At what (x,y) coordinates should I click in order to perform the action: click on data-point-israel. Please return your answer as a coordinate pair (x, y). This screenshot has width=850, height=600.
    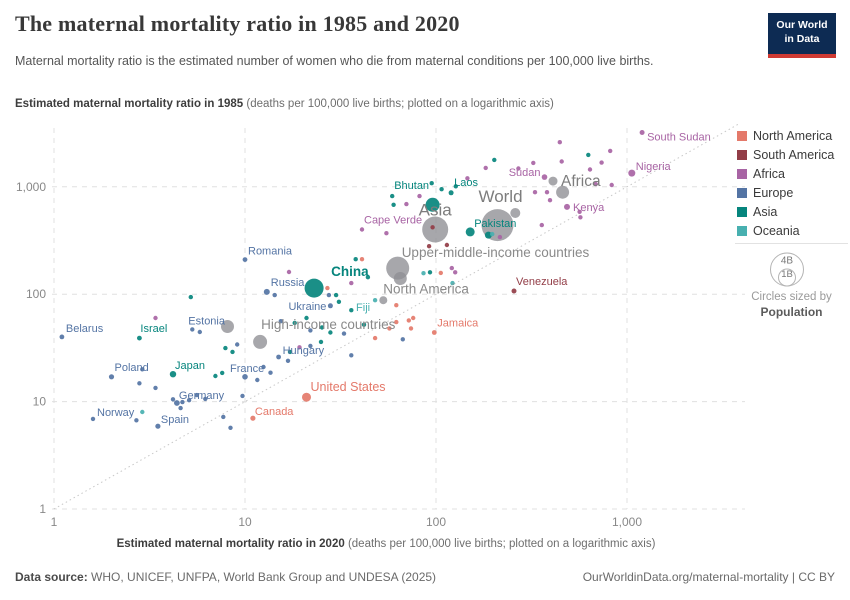
    Looking at the image, I should click on (139, 338).